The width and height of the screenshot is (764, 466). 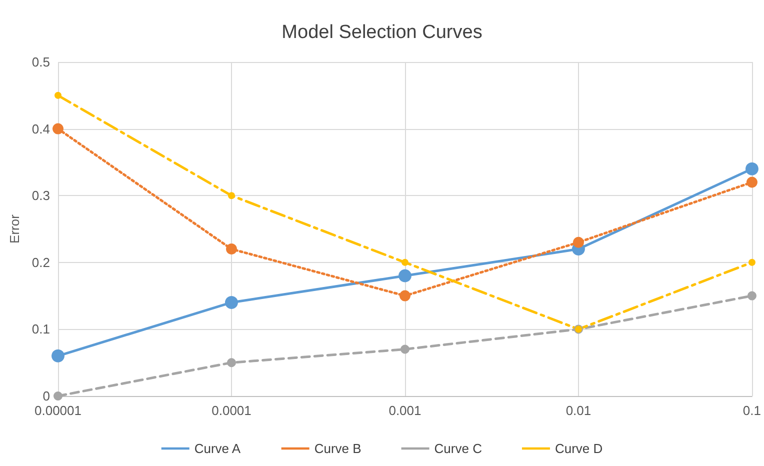 What do you see at coordinates (41, 128) in the screenshot?
I see `y-tick-label: 0.4` at bounding box center [41, 128].